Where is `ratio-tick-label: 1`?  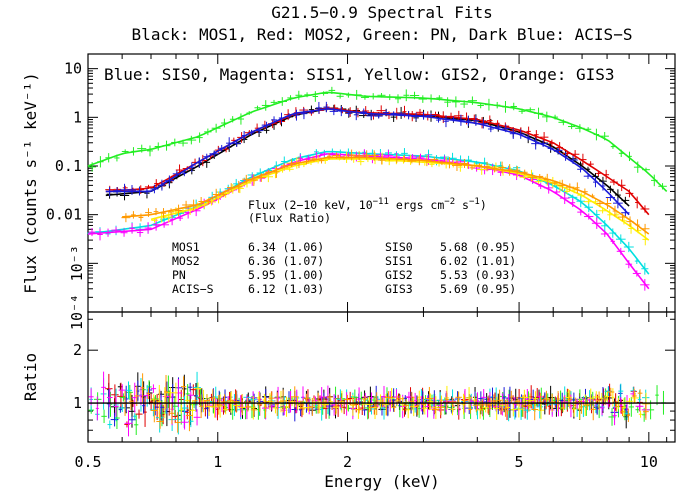 ratio-tick-label: 1 is located at coordinates (77, 403).